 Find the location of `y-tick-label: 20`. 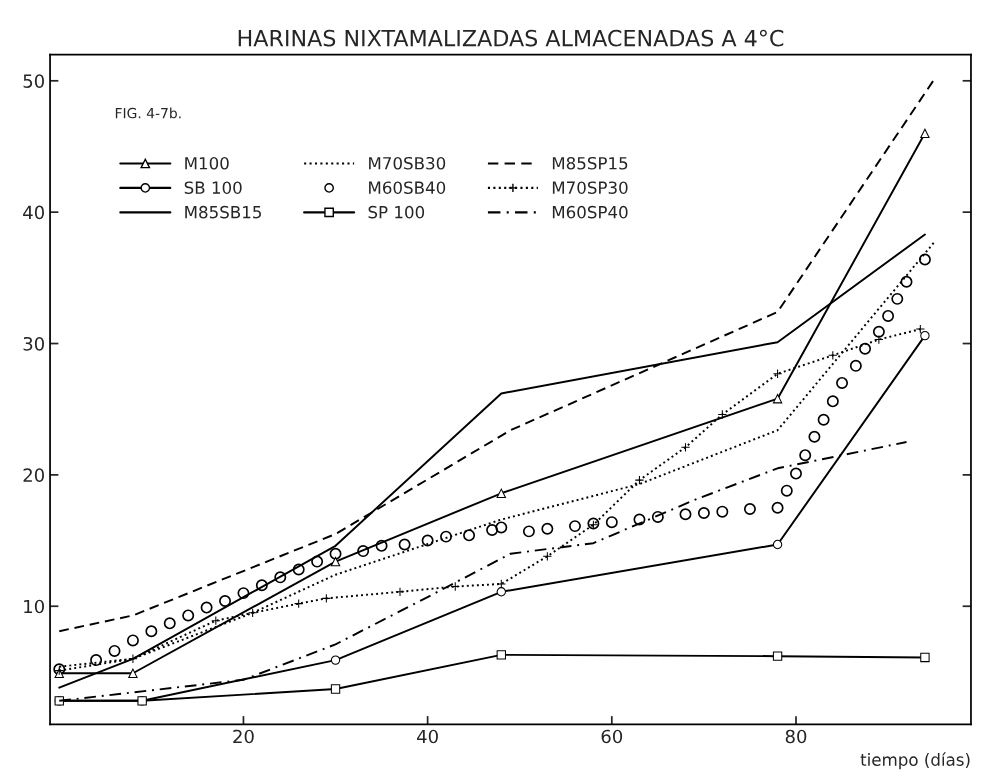

y-tick-label: 20 is located at coordinates (33, 475).